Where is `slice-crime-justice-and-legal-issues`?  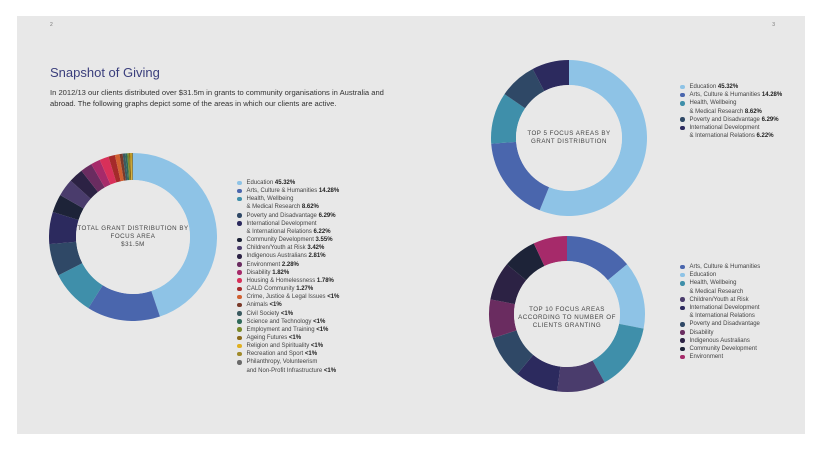 slice-crime-justice-and-legal-issues is located at coordinates (119, 168).